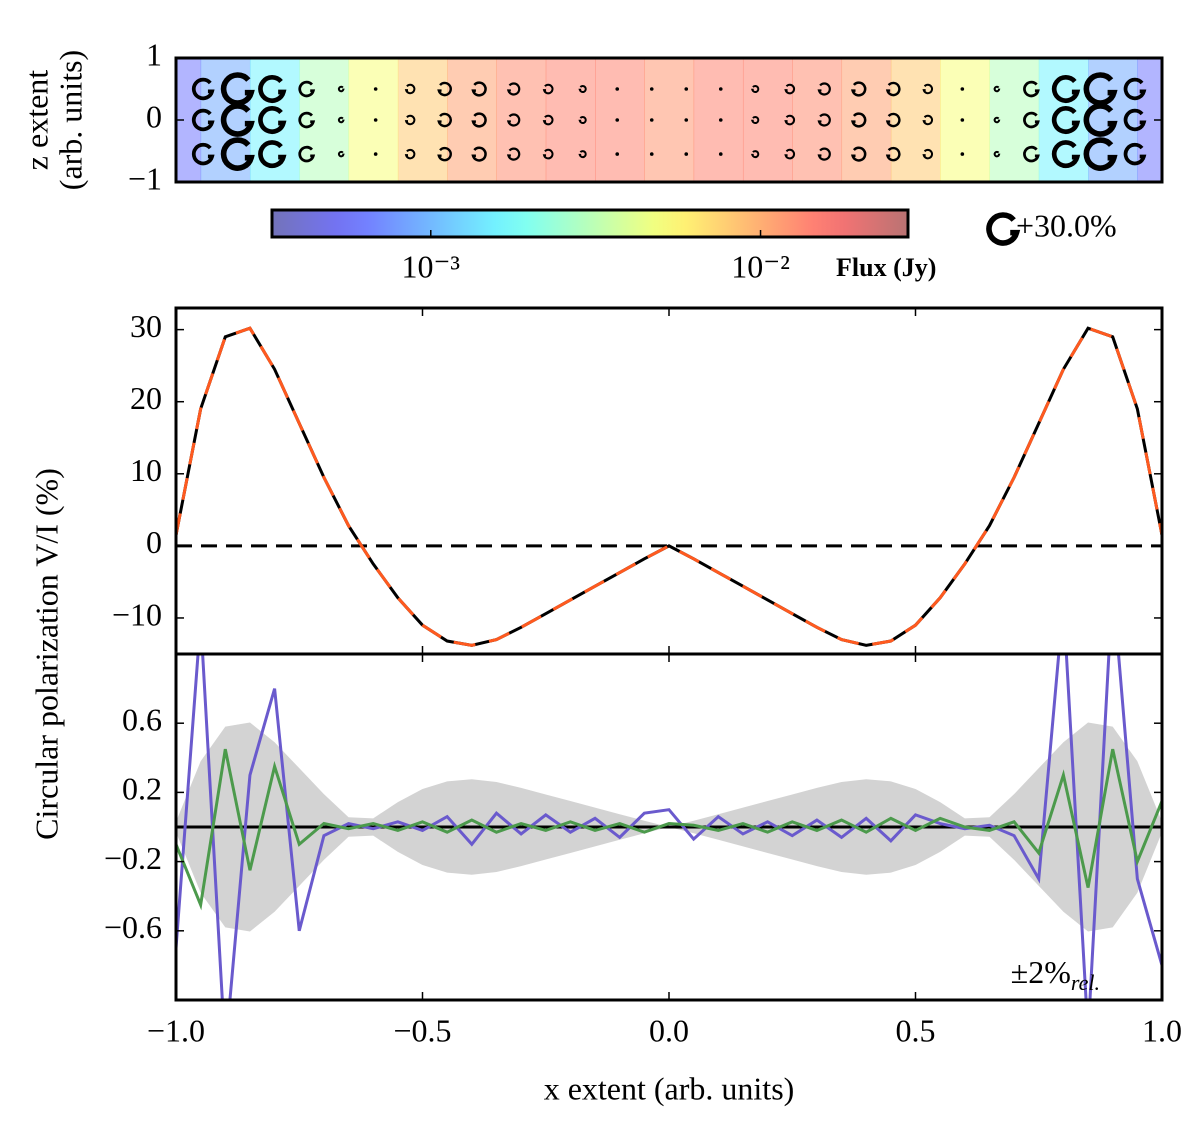 Image resolution: width=1200 pixels, height=1121 pixels. What do you see at coordinates (669, 1030) in the screenshot?
I see `x-tick-label: 0.0` at bounding box center [669, 1030].